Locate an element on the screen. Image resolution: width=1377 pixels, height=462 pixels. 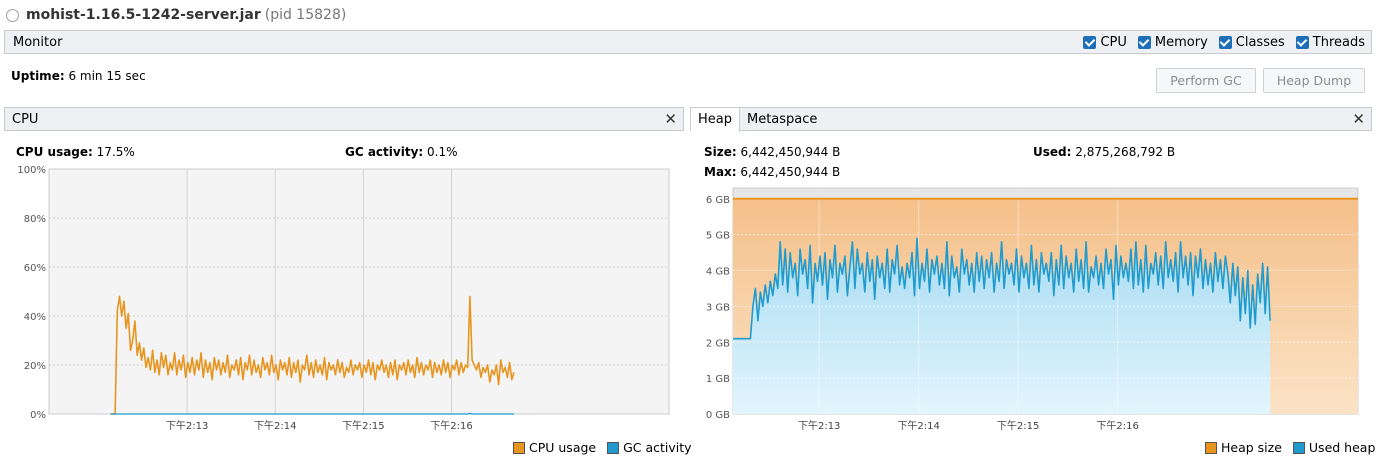
cpu-usage-line is located at coordinates (312, 355).